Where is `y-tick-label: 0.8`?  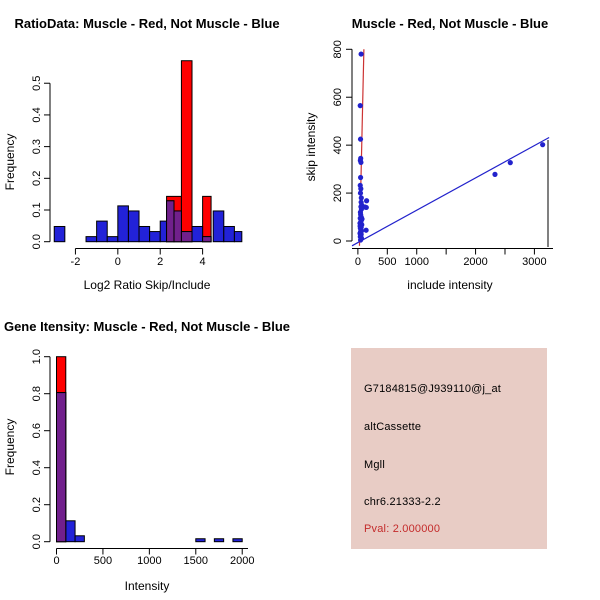
y-tick-label: 0.8 is located at coordinates (37, 393).